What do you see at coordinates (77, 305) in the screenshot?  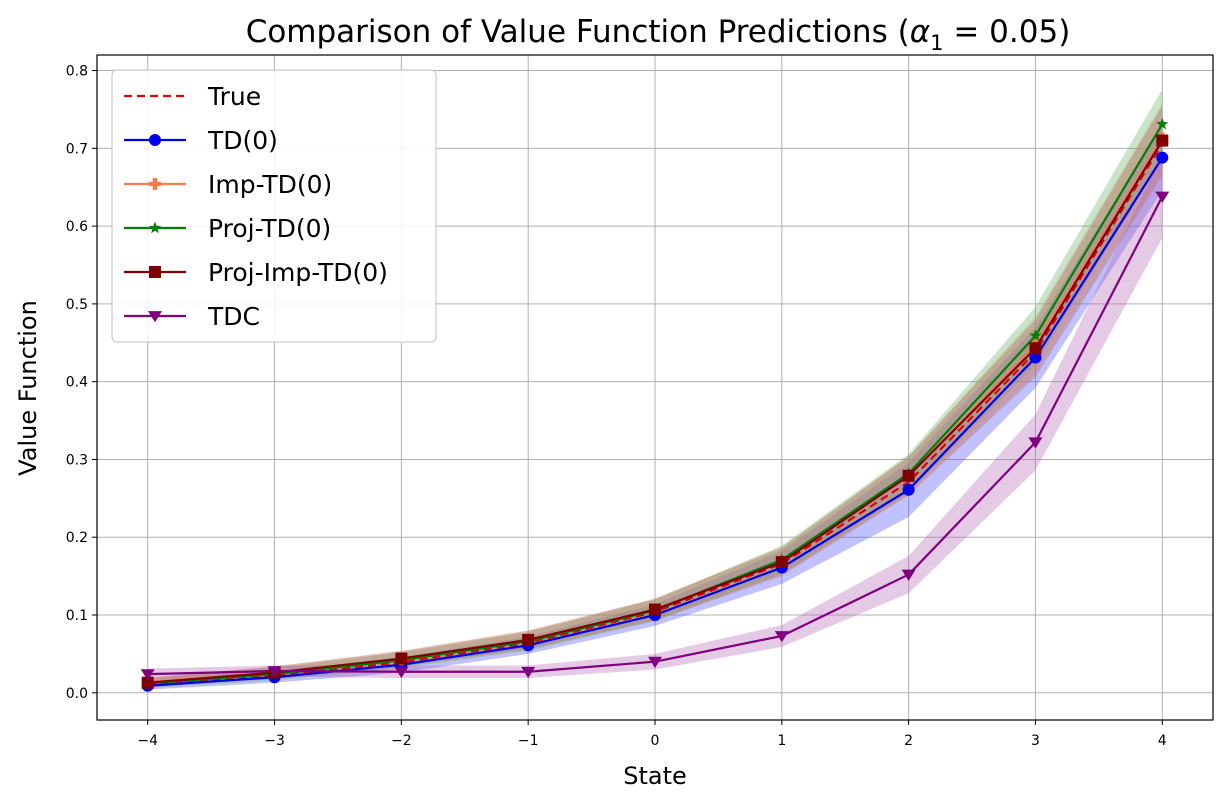 I see `y-tick-label: 0.5` at bounding box center [77, 305].